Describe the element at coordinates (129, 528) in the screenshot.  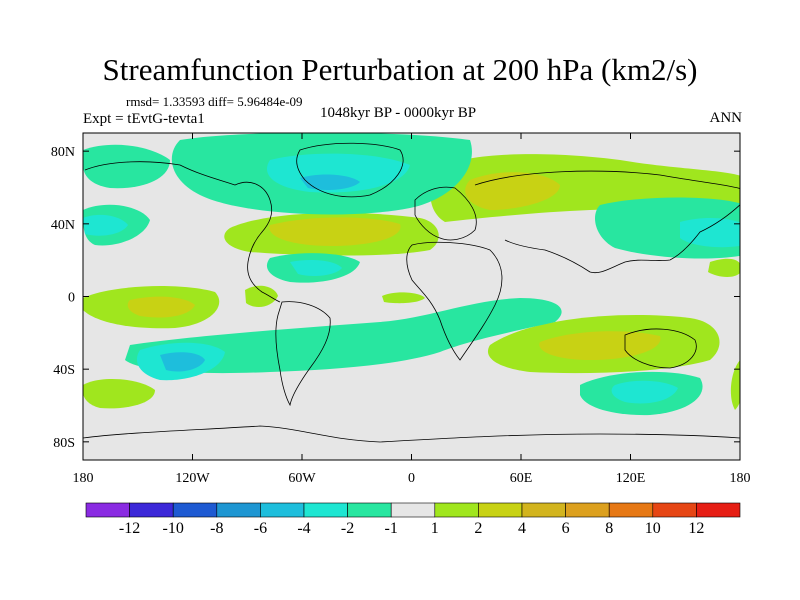
I see `colorbar-label: -12` at that location.